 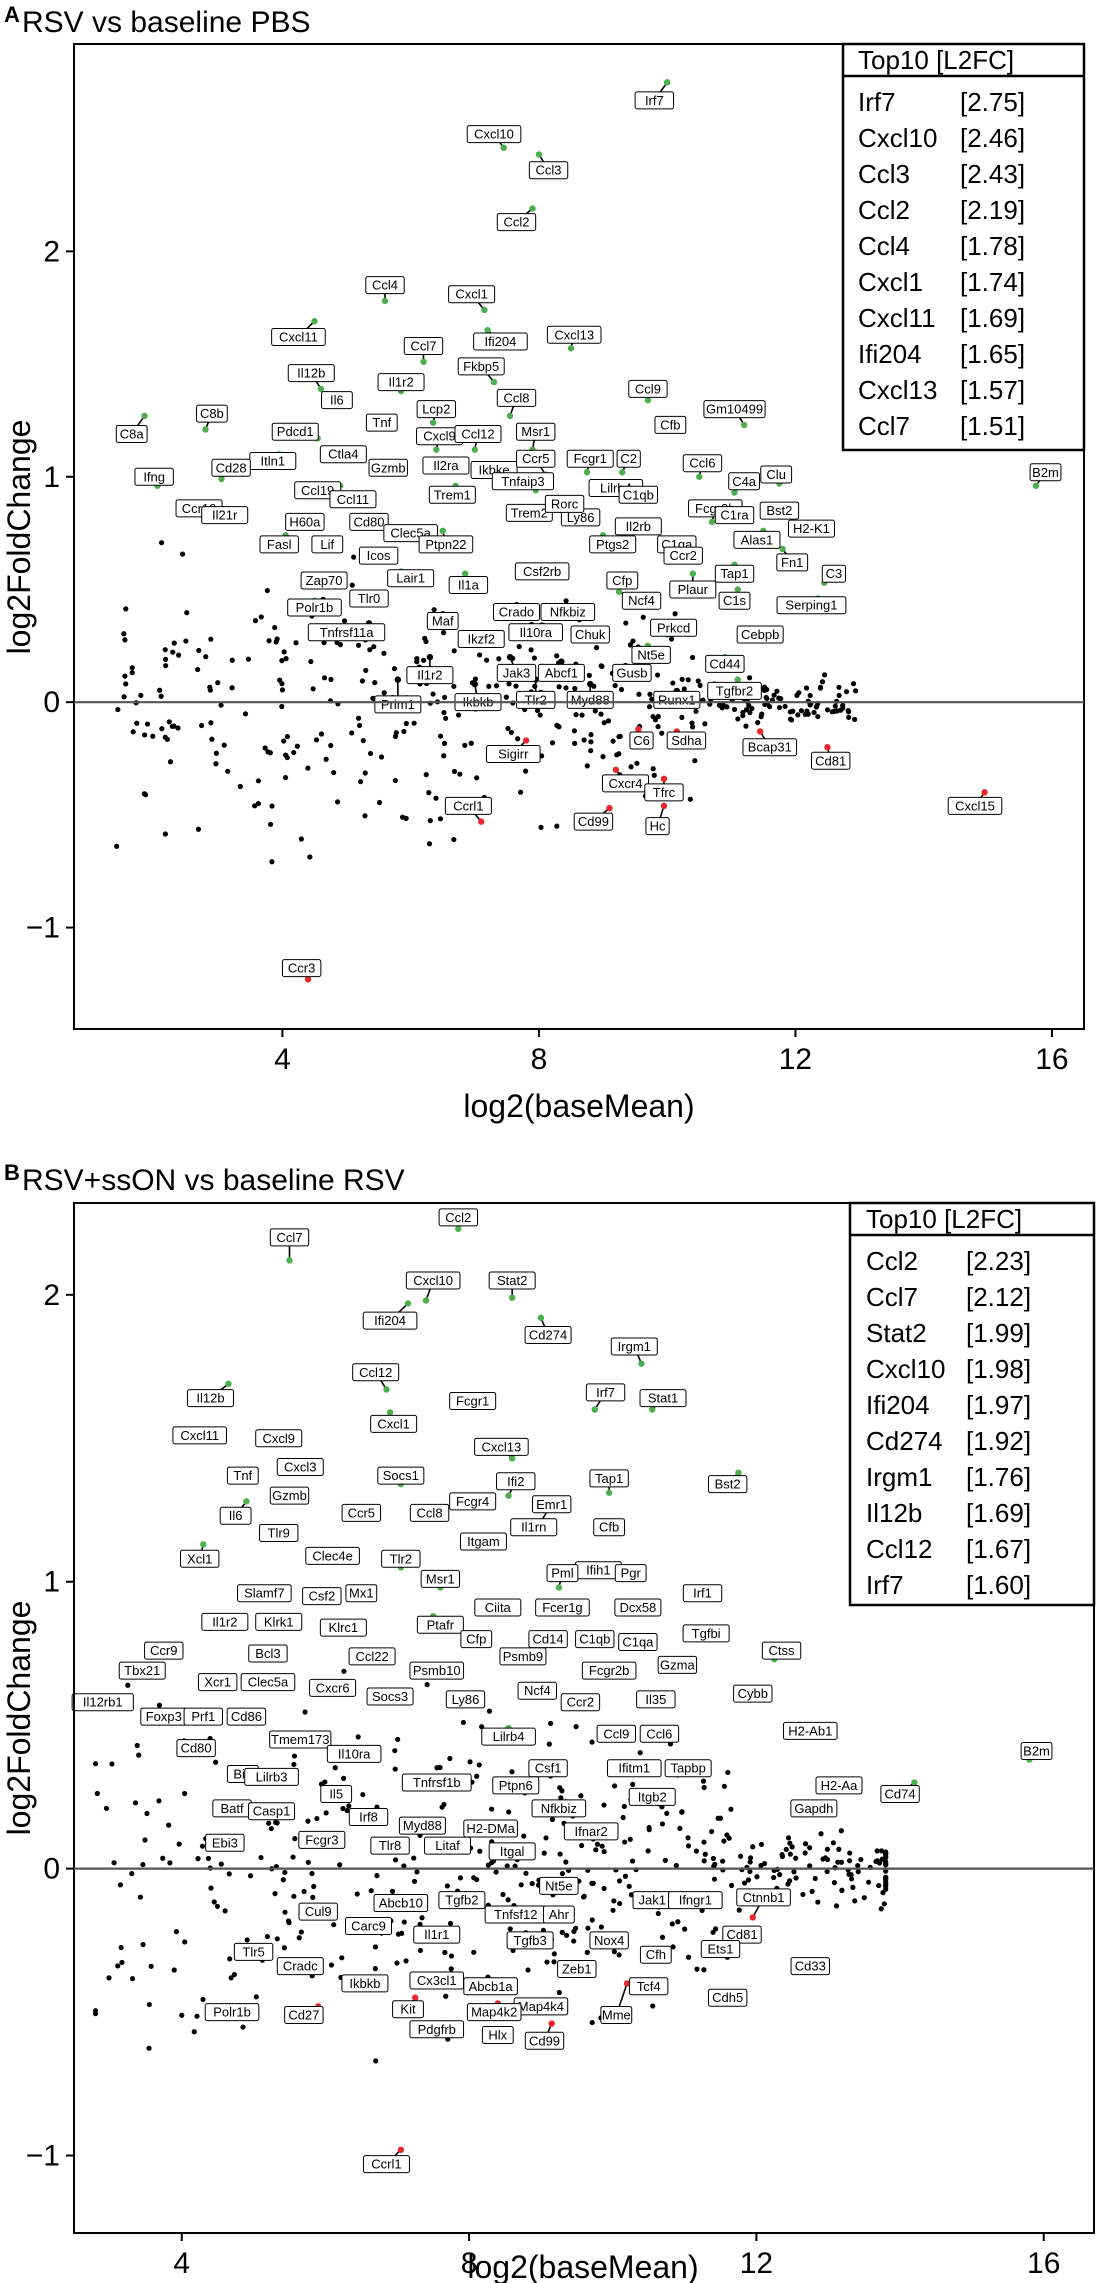 I want to click on panel-b-label-cd74: Cd74, so click(x=900, y=1794).